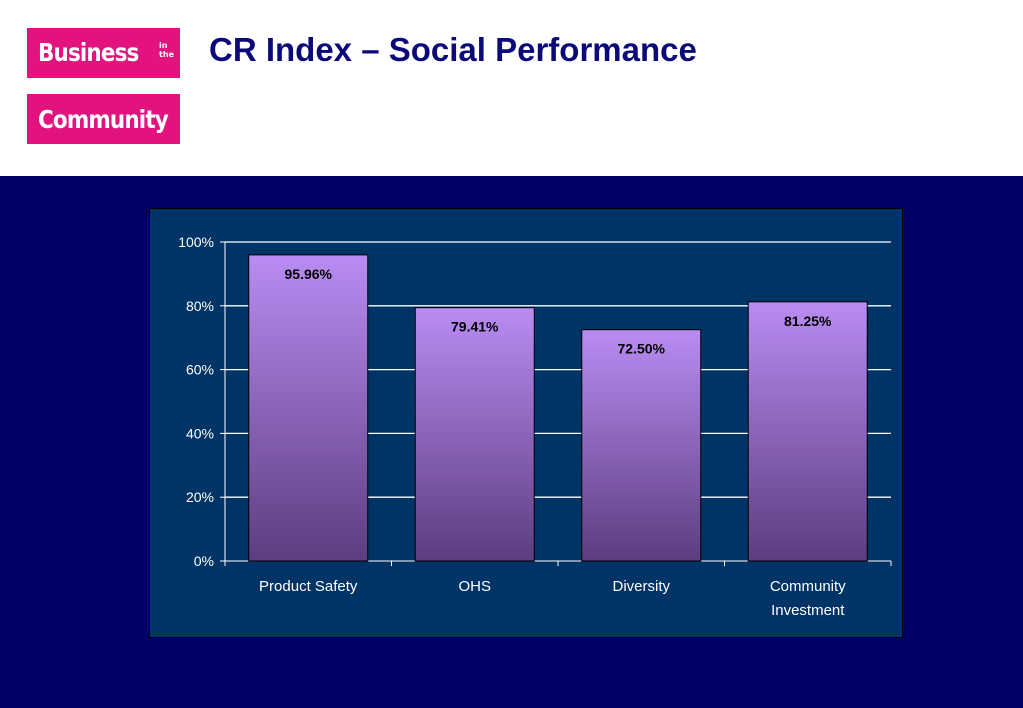 Image resolution: width=1023 pixels, height=708 pixels. What do you see at coordinates (642, 349) in the screenshot?
I see `data-label: 72.50%` at bounding box center [642, 349].